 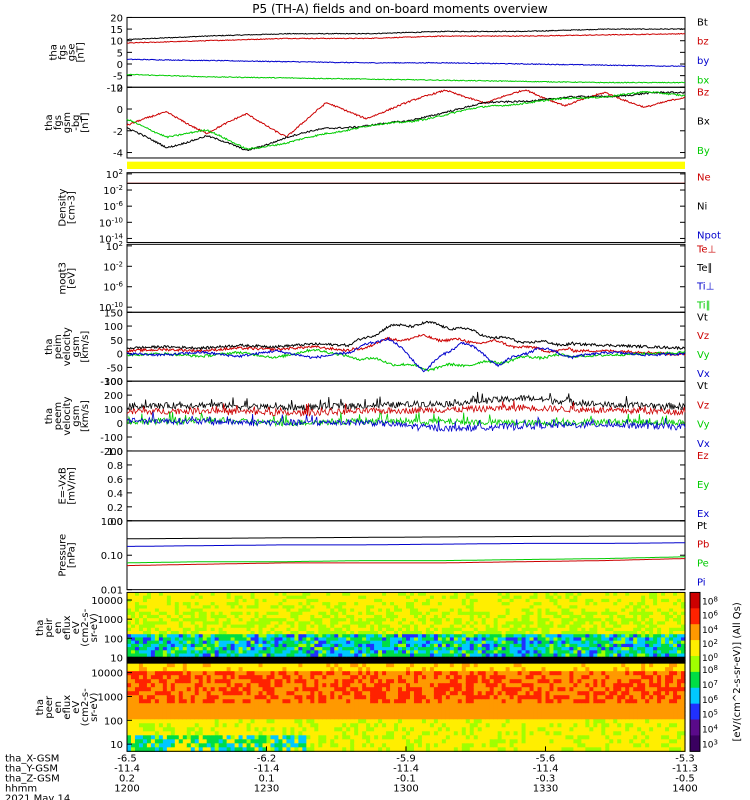 What do you see at coordinates (703, 444) in the screenshot?
I see `legend-label: Vx` at bounding box center [703, 444].